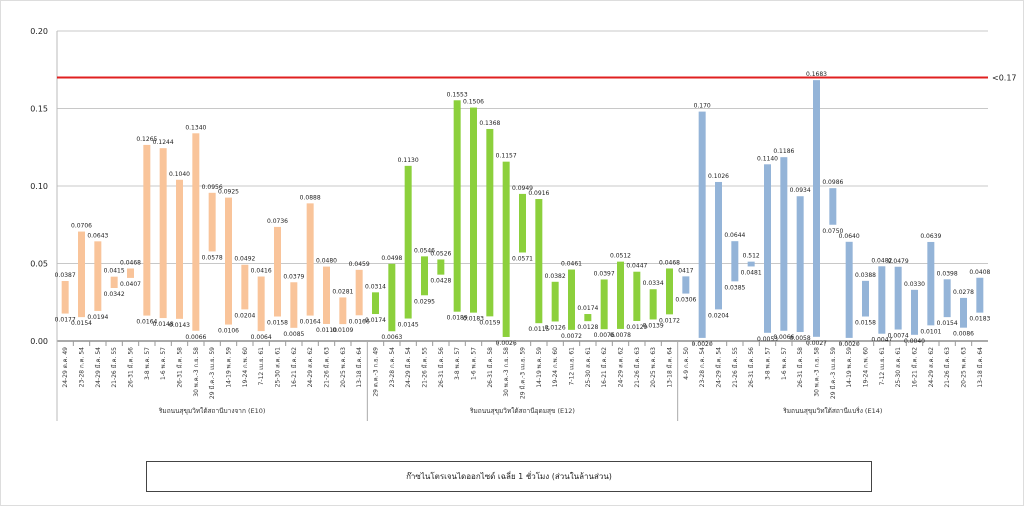 This screenshot has width=1024, height=506. I want to click on max-value-label: 0.0330, so click(914, 284).